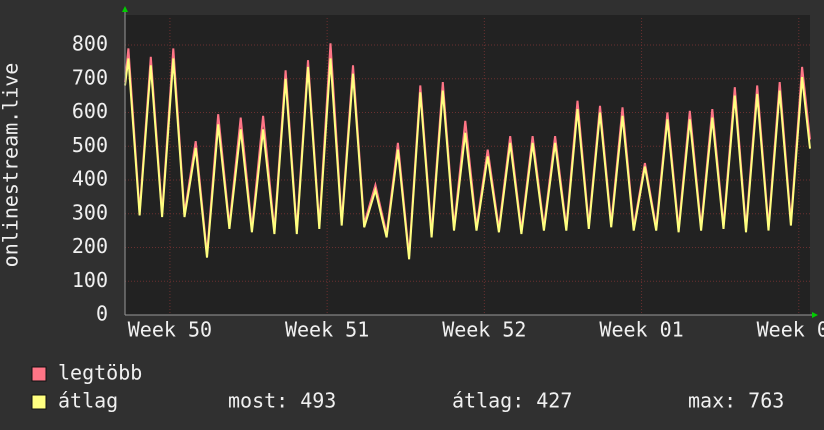 Image resolution: width=824 pixels, height=430 pixels. Describe the element at coordinates (102, 314) in the screenshot. I see `y-tick-label: 0` at that location.